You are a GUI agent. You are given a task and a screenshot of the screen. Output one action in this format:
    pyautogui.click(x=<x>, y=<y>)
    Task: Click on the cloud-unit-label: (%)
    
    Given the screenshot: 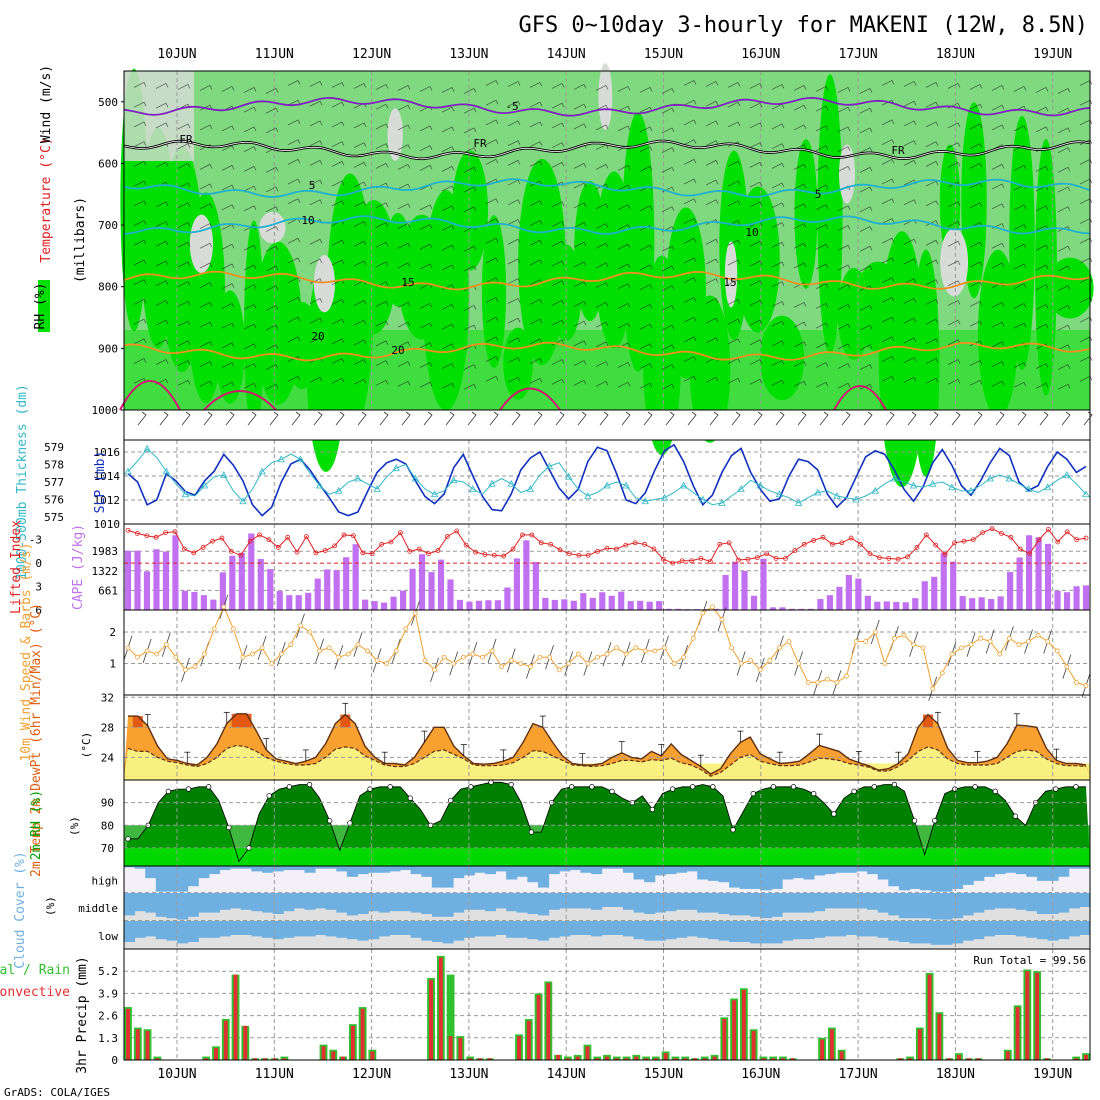 What is the action you would take?
    pyautogui.click(x=50, y=906)
    